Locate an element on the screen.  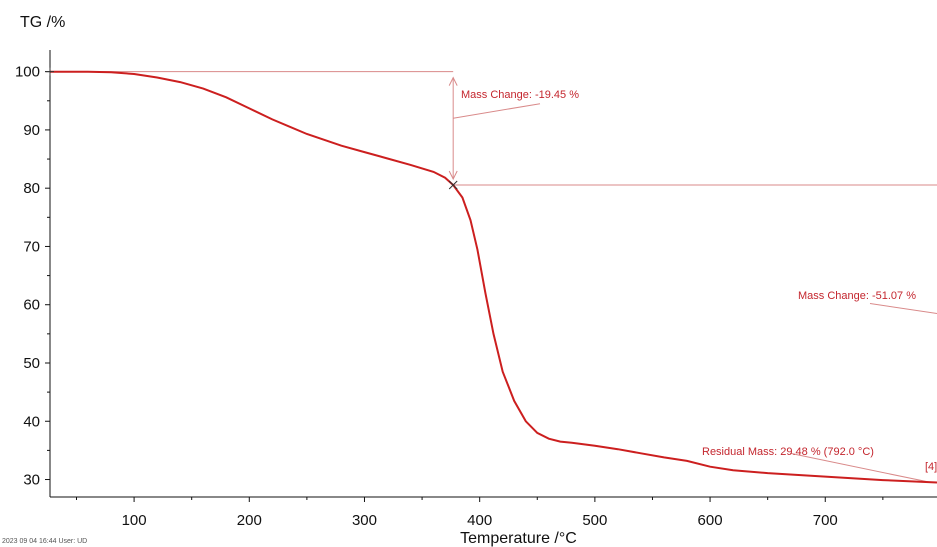
y-tick-label: 30 is located at coordinates (31, 480).